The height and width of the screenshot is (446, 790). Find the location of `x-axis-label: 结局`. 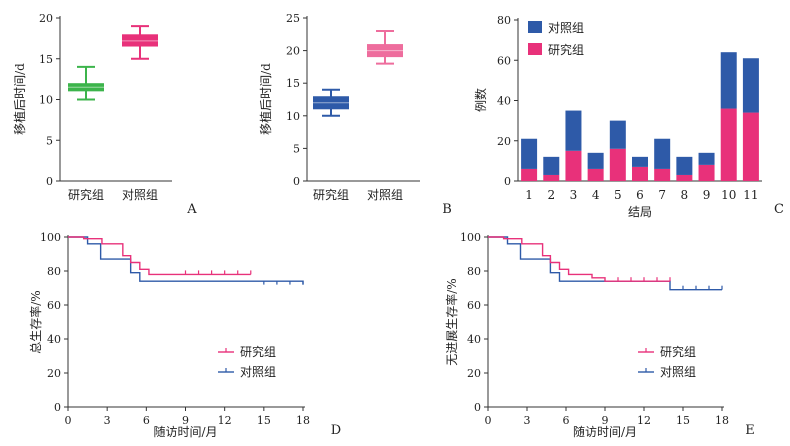

x-axis-label: 结局 is located at coordinates (640, 212).